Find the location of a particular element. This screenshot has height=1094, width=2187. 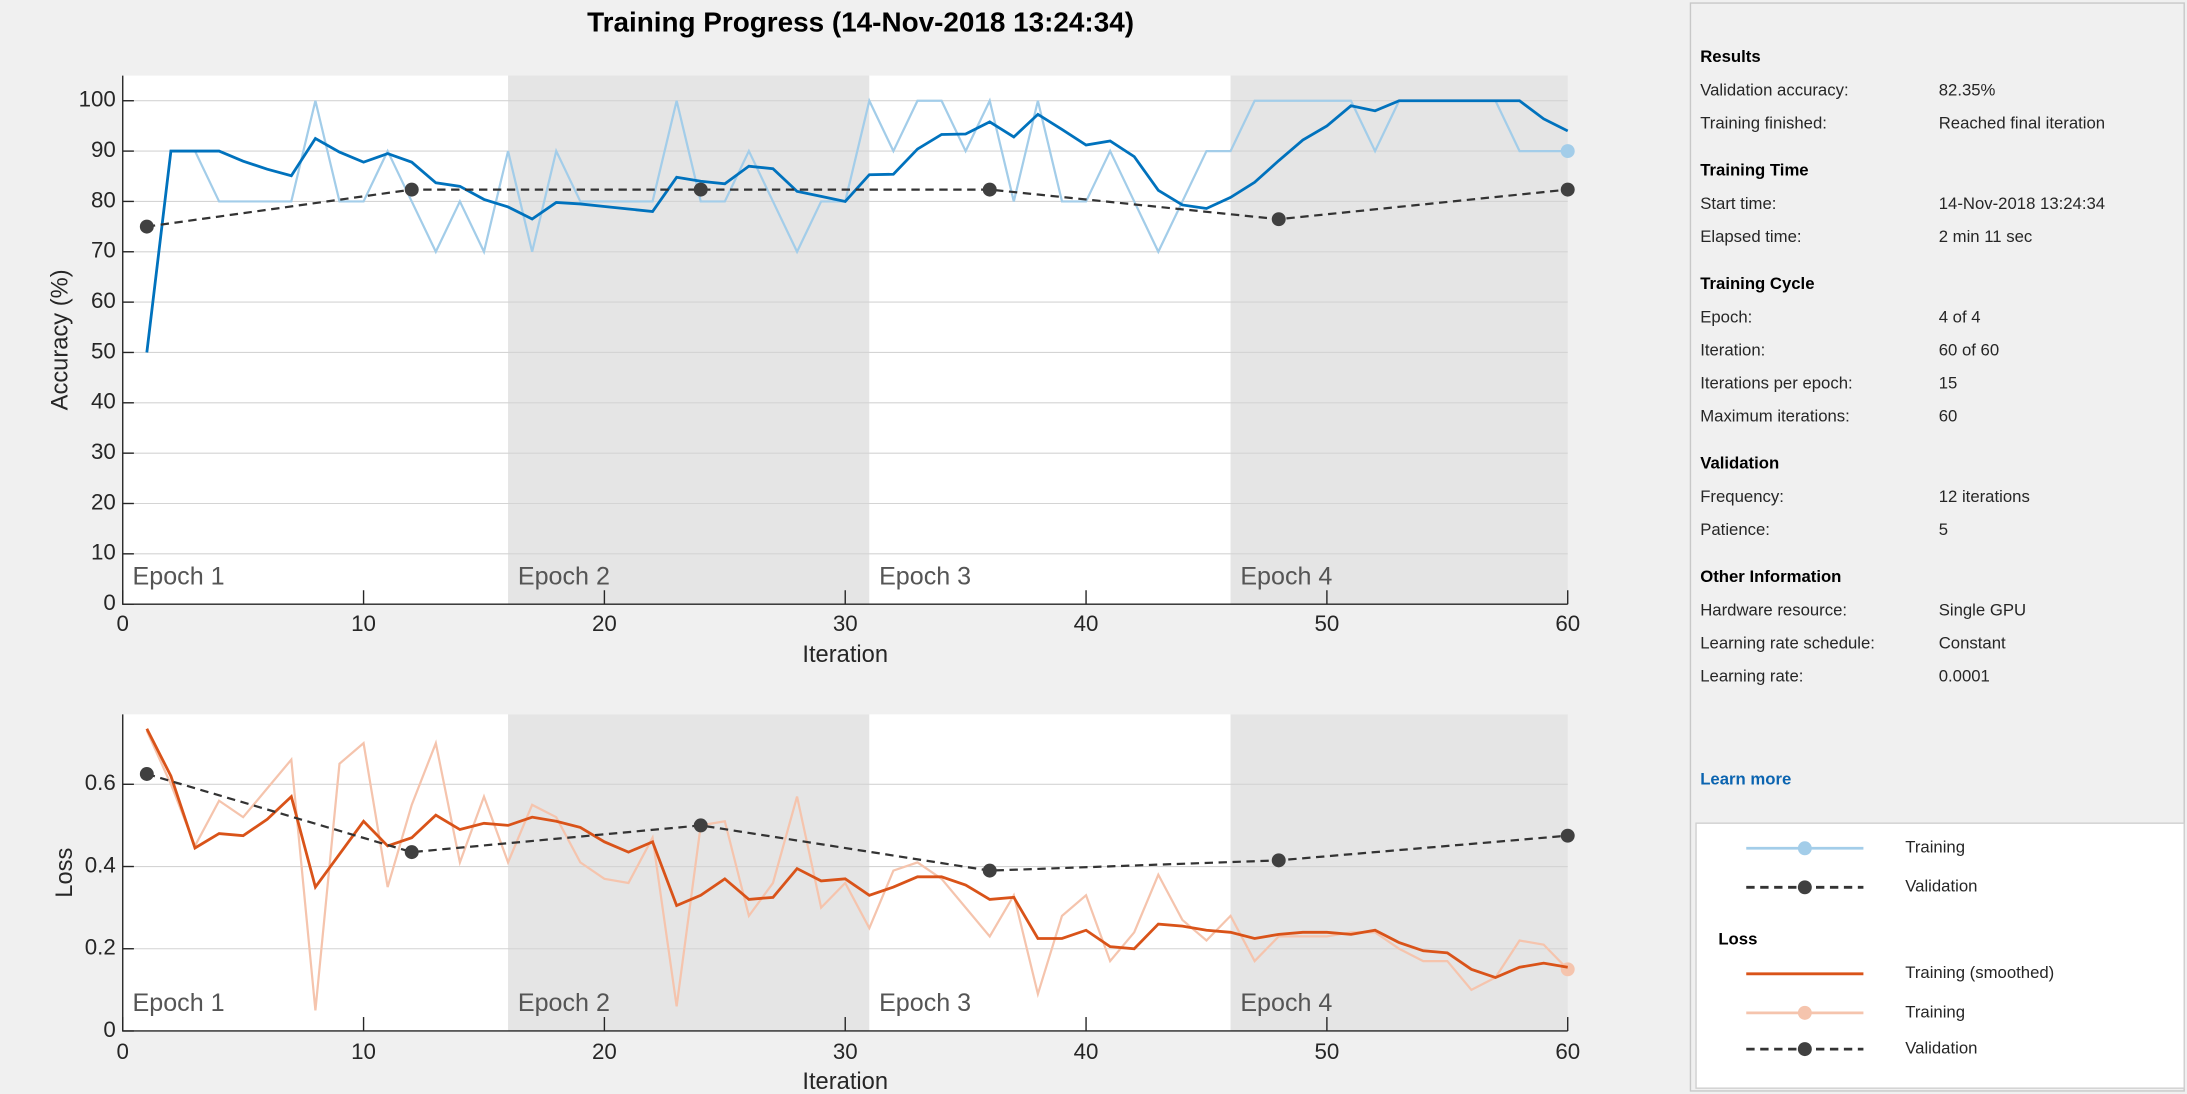

field-label: Epoch: is located at coordinates (1726, 316).